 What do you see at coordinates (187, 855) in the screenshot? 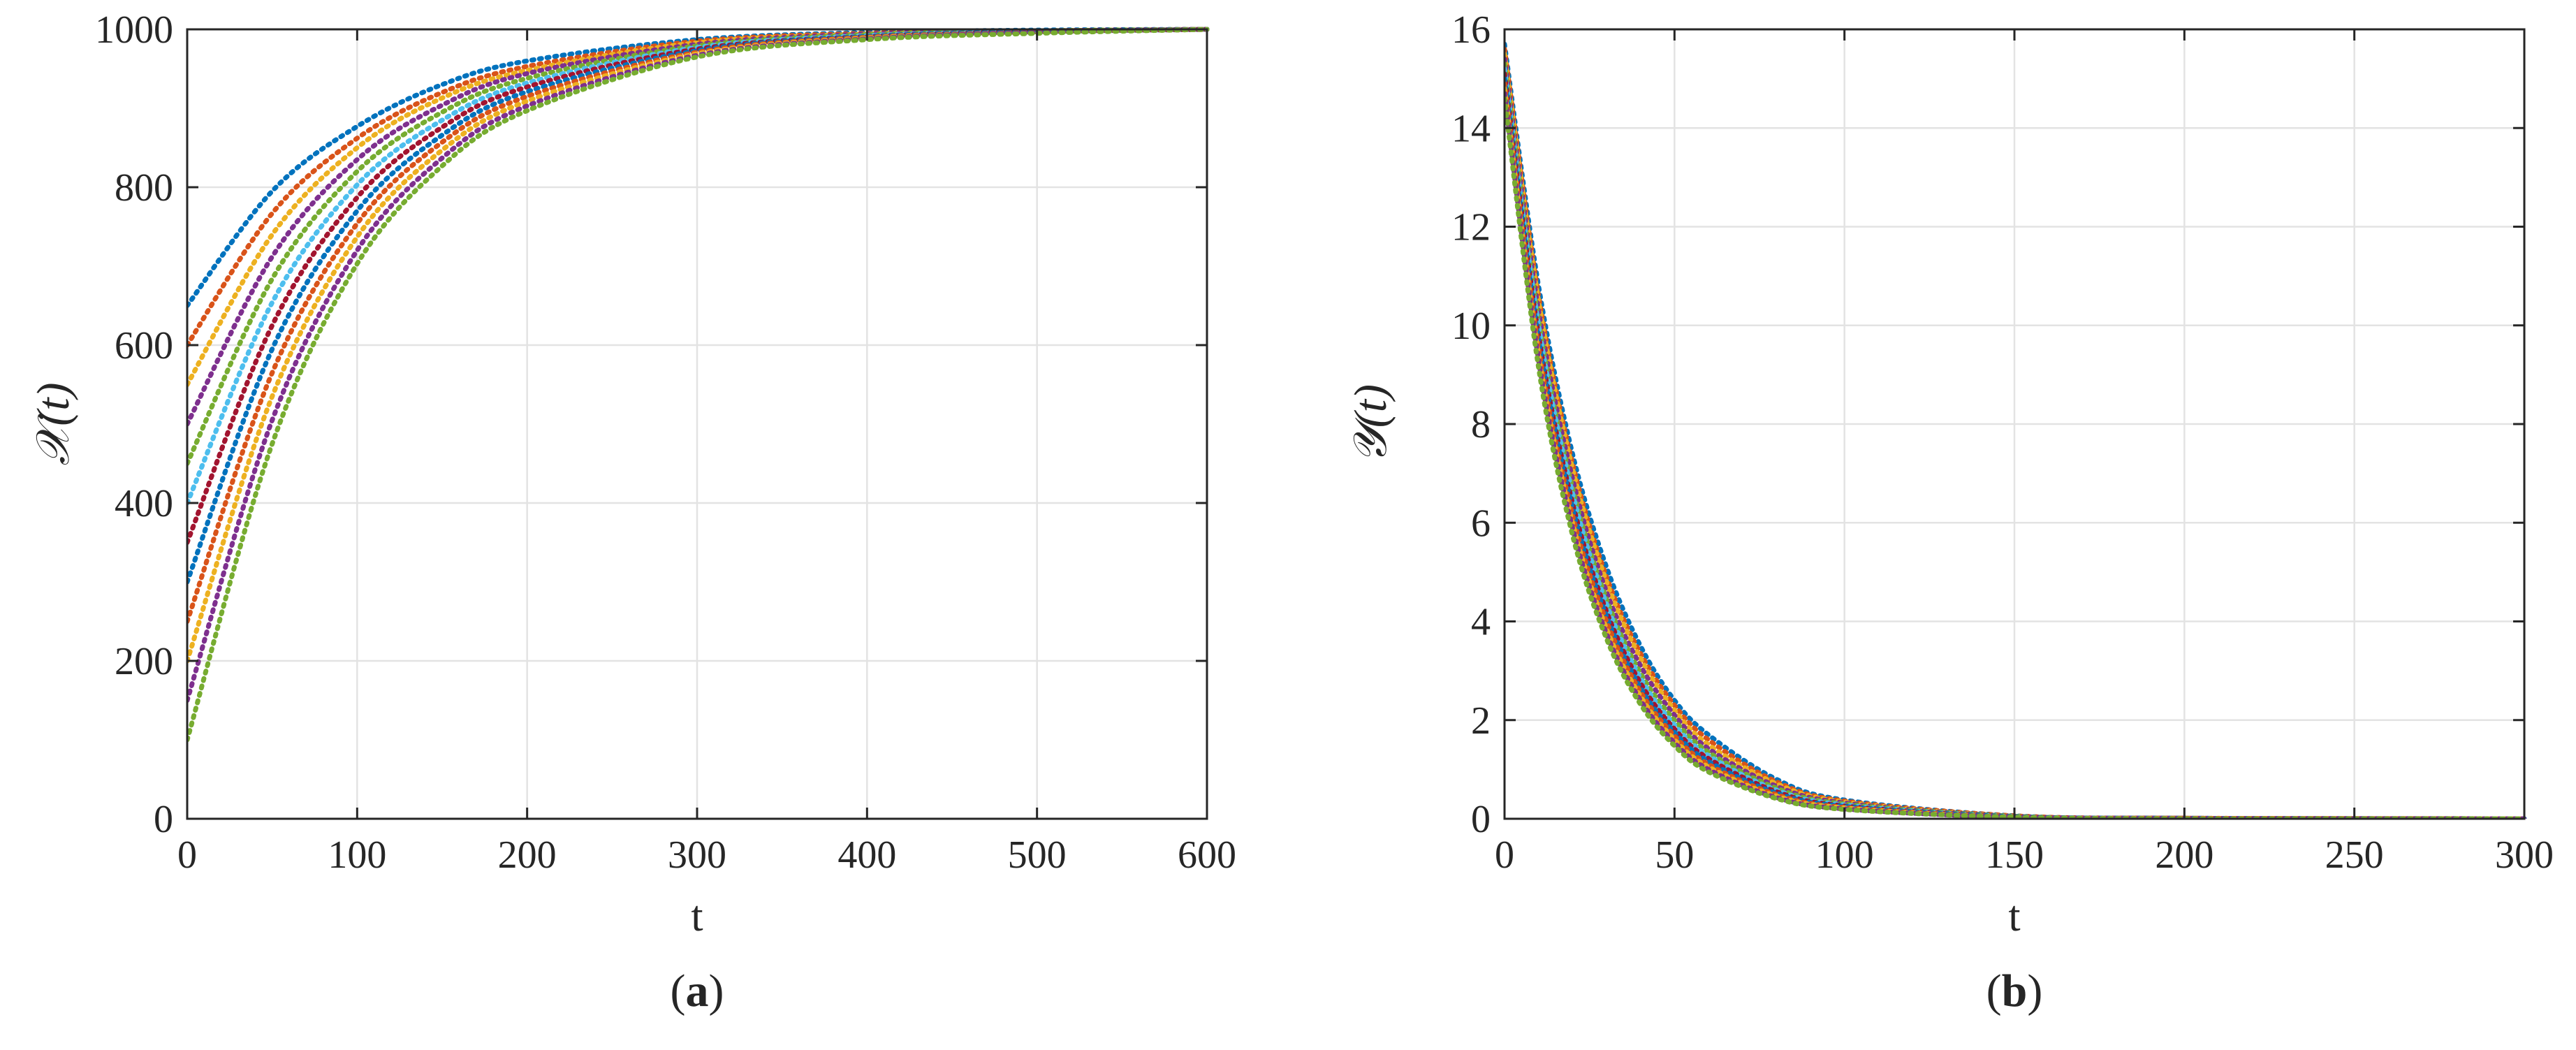
I see `chart-a-x-tick-label: 0` at bounding box center [187, 855].